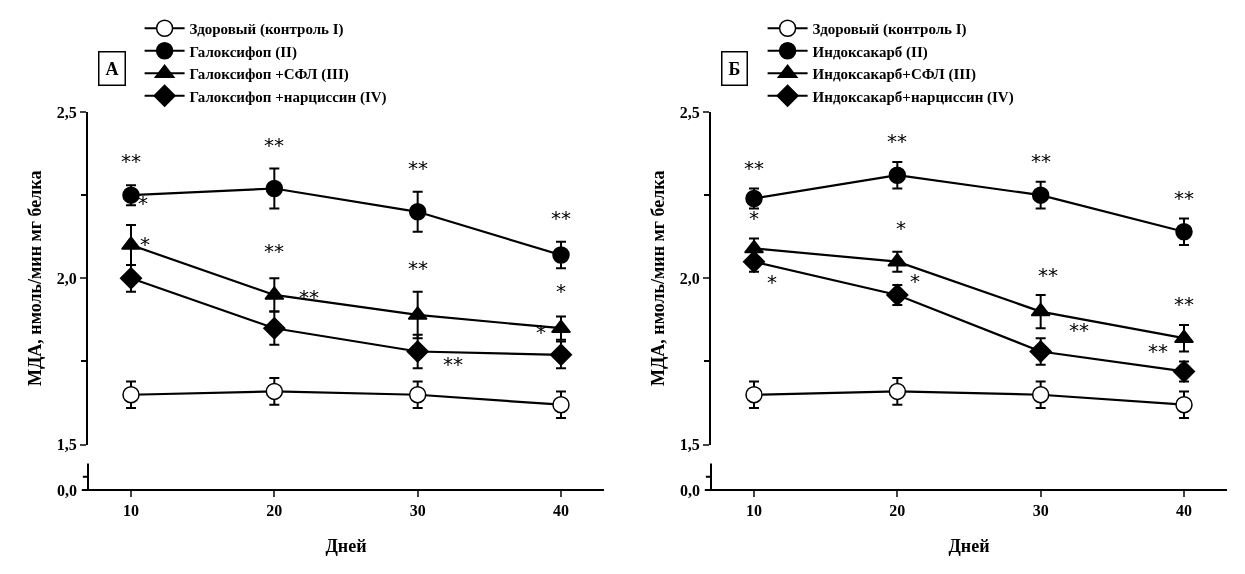 This screenshot has width=1245, height=574. What do you see at coordinates (243, 52) in the screenshot?
I see `legend-label: Галоксифоп (II)` at bounding box center [243, 52].